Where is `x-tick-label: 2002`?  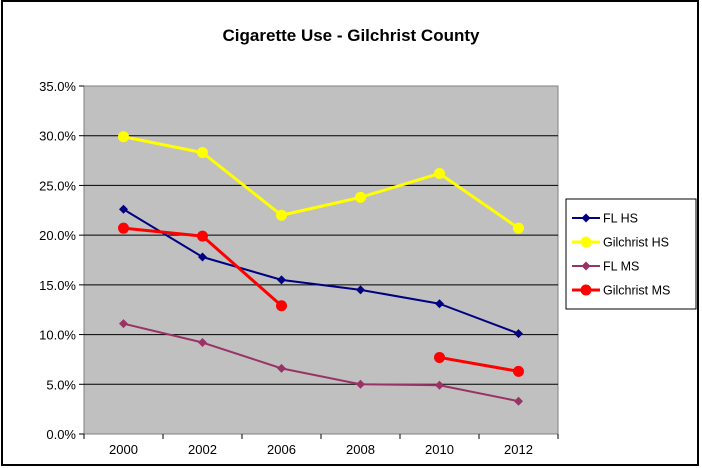
x-tick-label: 2002 is located at coordinates (202, 449).